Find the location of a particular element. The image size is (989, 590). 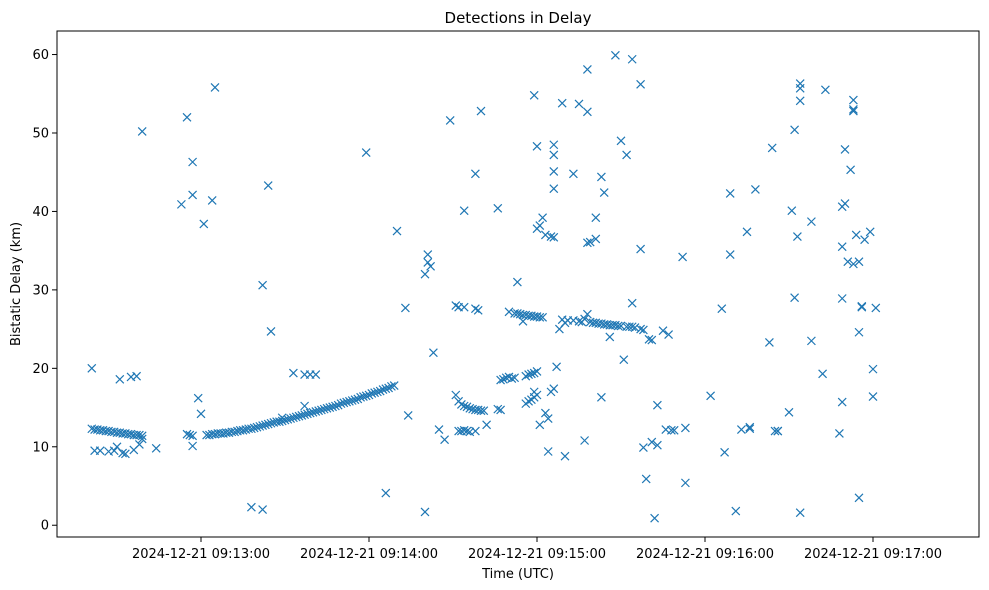

y-tick-label: 0 is located at coordinates (45, 526).